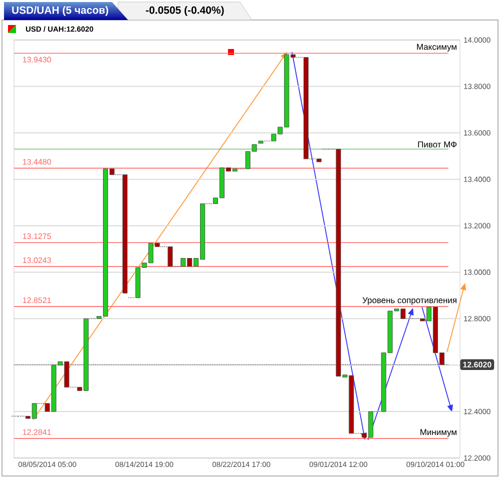 This screenshot has width=500, height=478. What do you see at coordinates (37, 236) in the screenshot?
I see `ref-line-label: 13.1275` at bounding box center [37, 236].